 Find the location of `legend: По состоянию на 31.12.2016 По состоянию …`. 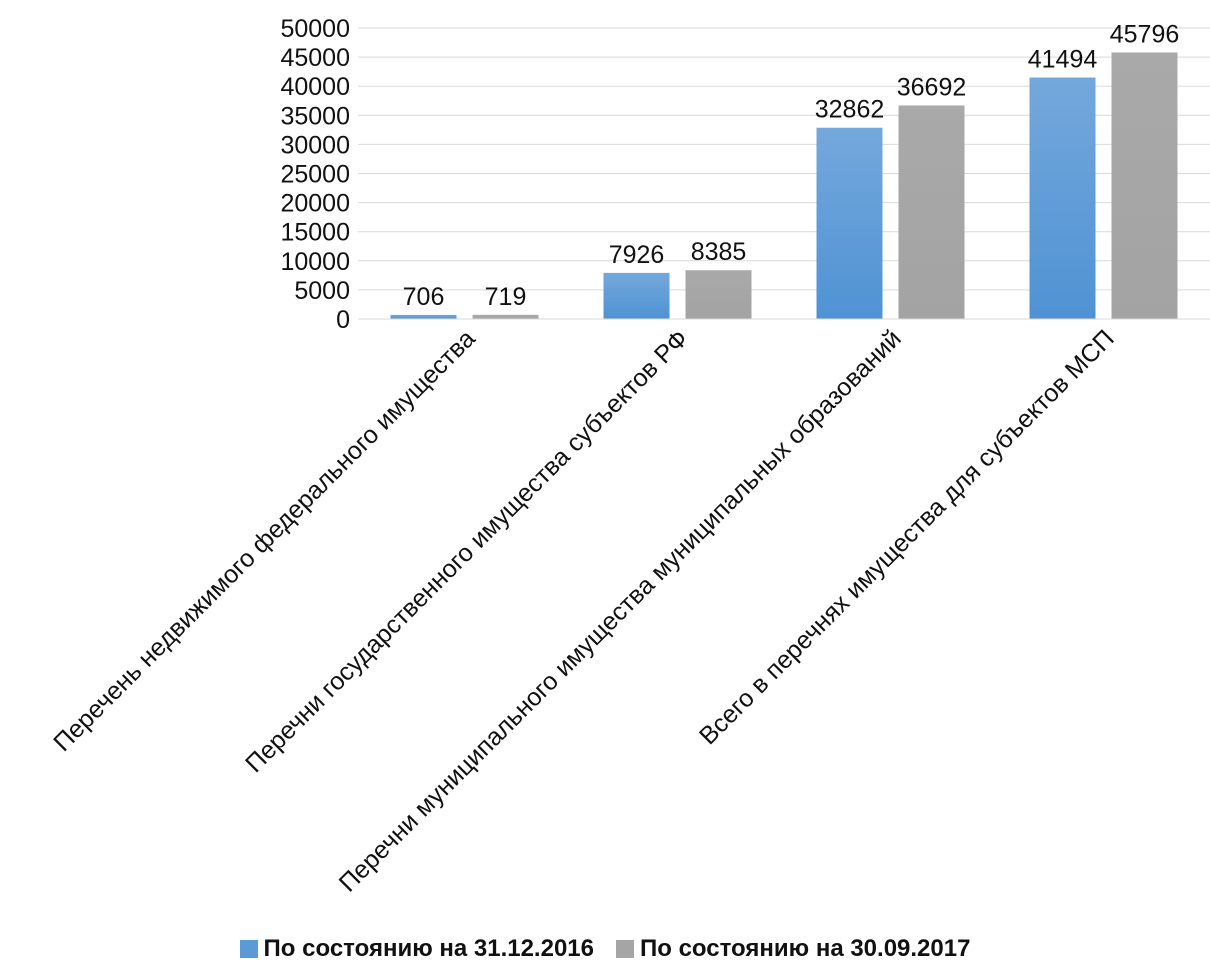

legend: По состоянию на 31.12.2016 По состоянию … is located at coordinates (605, 949).